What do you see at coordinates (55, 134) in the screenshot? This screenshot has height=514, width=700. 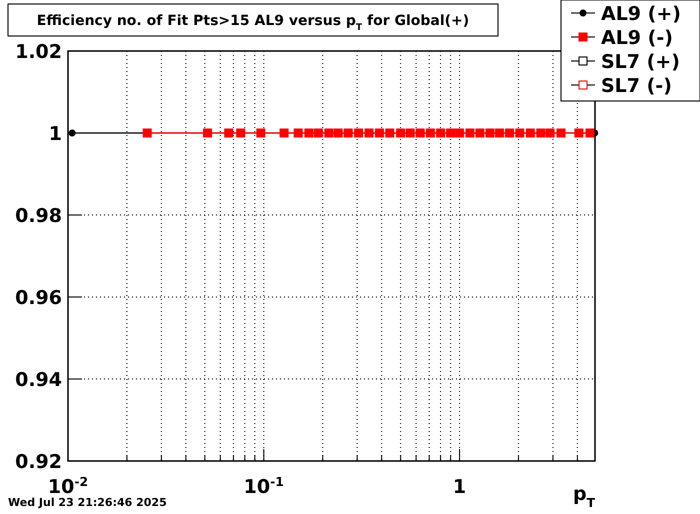 I see `y-tick-label: 1` at bounding box center [55, 134].